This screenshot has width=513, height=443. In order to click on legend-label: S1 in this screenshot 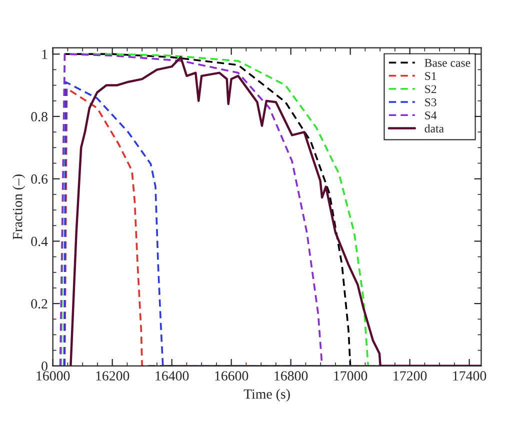, I will do `click(430, 76)`.